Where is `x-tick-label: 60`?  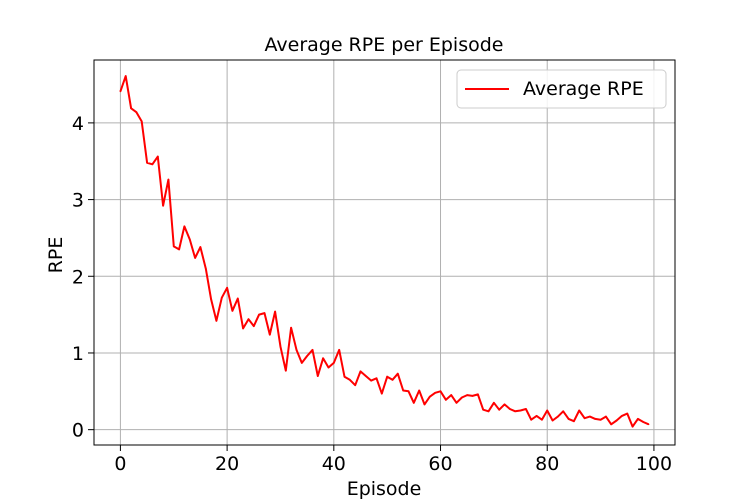 x-tick-label: 60 is located at coordinates (440, 464).